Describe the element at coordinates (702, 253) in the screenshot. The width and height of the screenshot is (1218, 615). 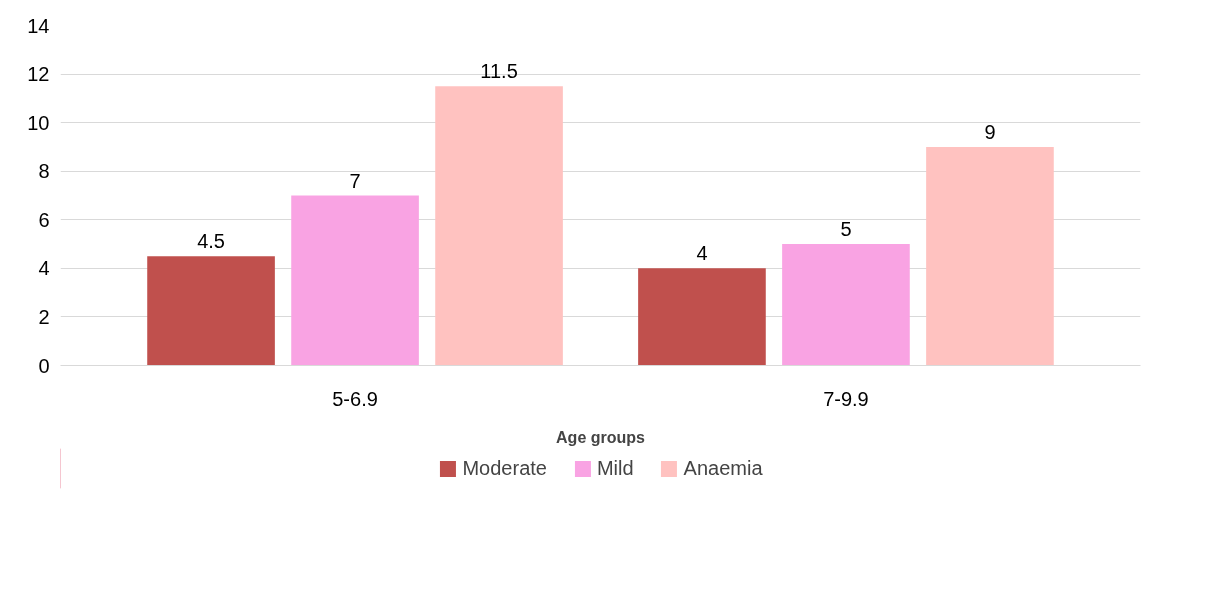
I see `data-label: 4` at that location.